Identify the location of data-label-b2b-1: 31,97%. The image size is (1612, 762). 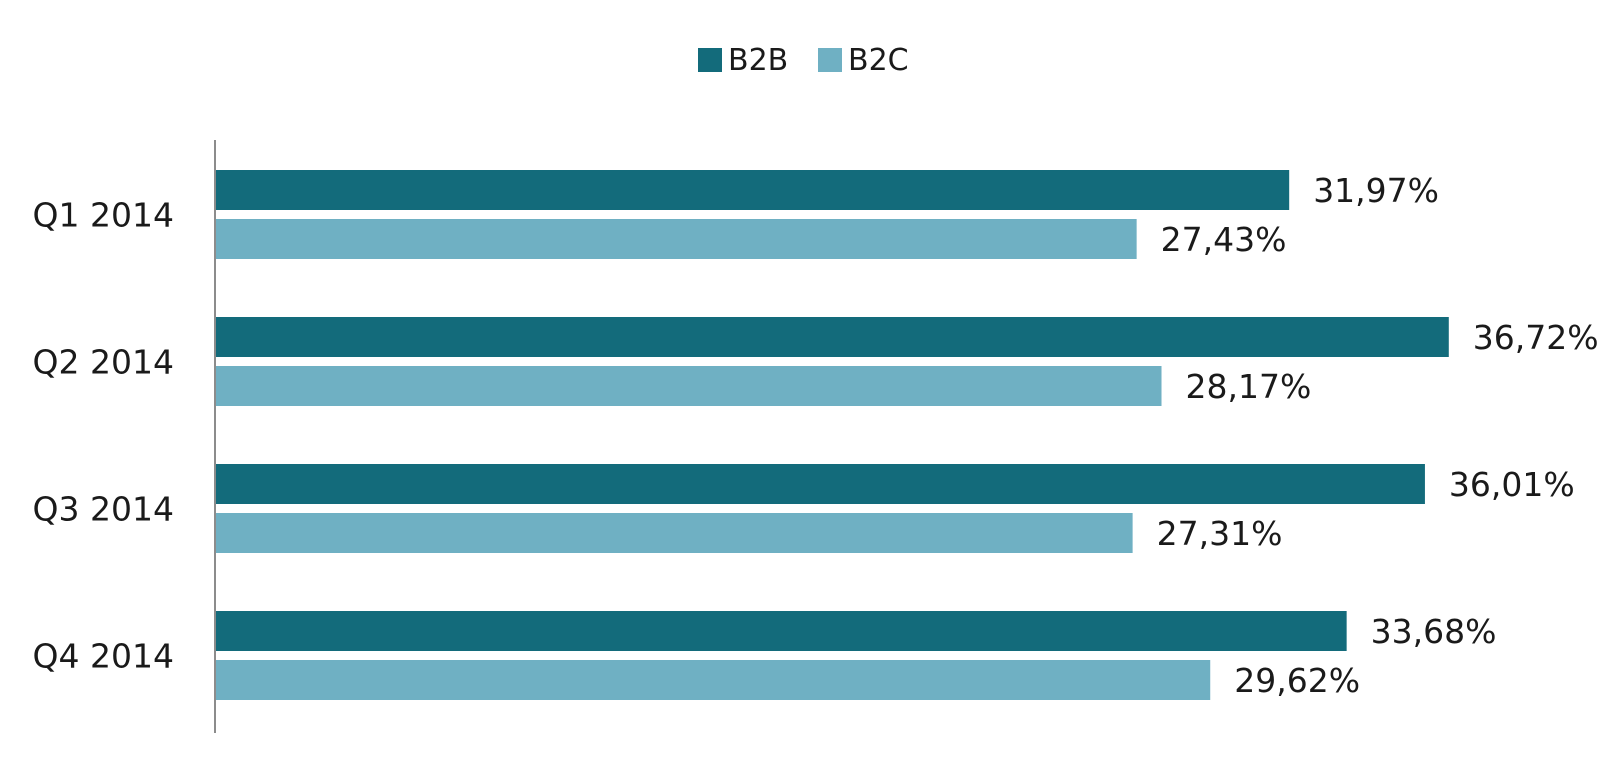
(1376, 190).